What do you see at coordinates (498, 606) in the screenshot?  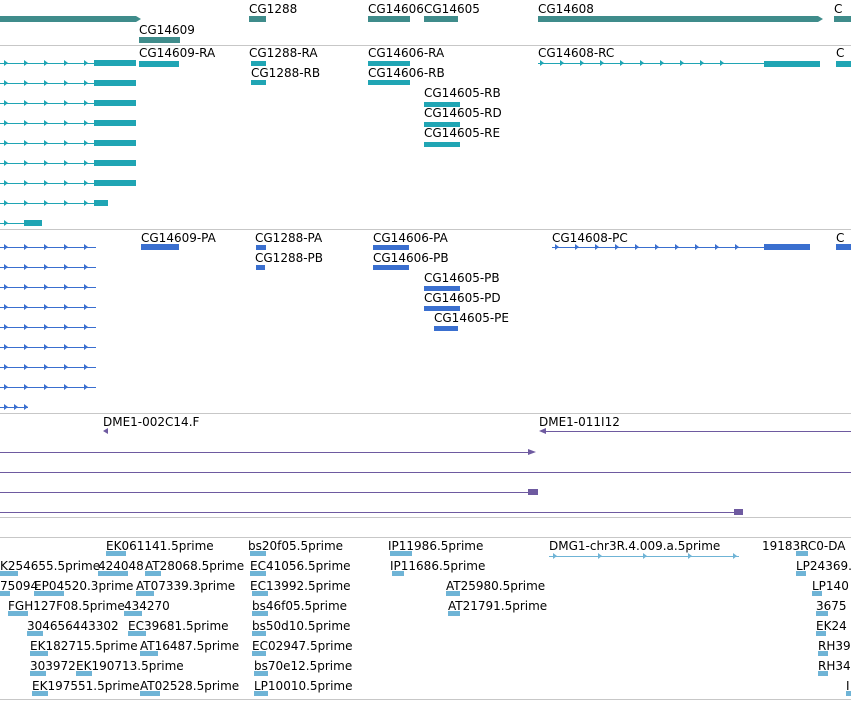 I see `est-label: AT21791.5prime` at bounding box center [498, 606].